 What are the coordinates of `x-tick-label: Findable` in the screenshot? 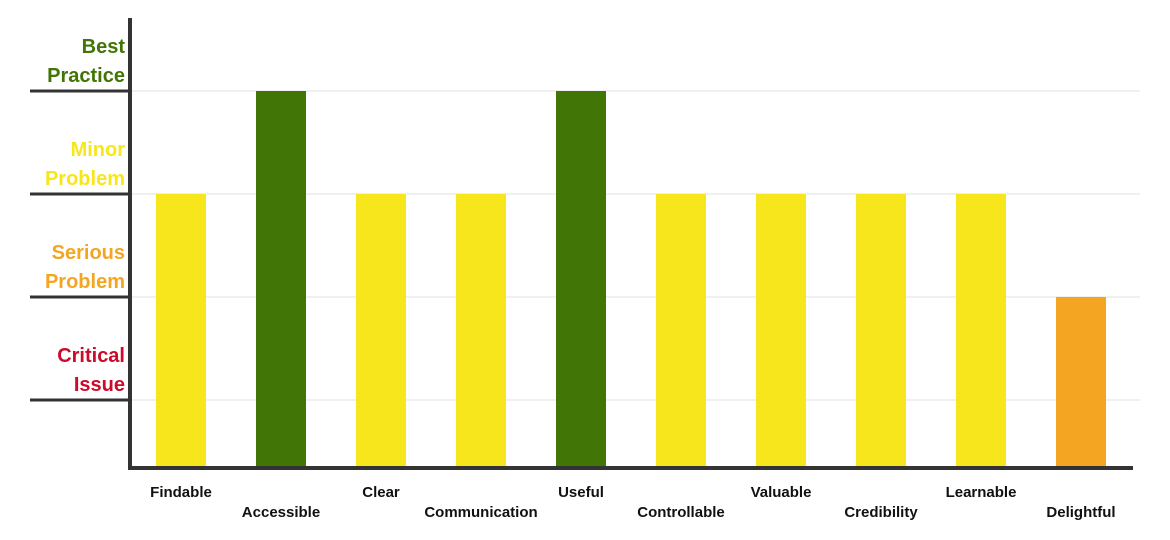 It's located at (181, 492).